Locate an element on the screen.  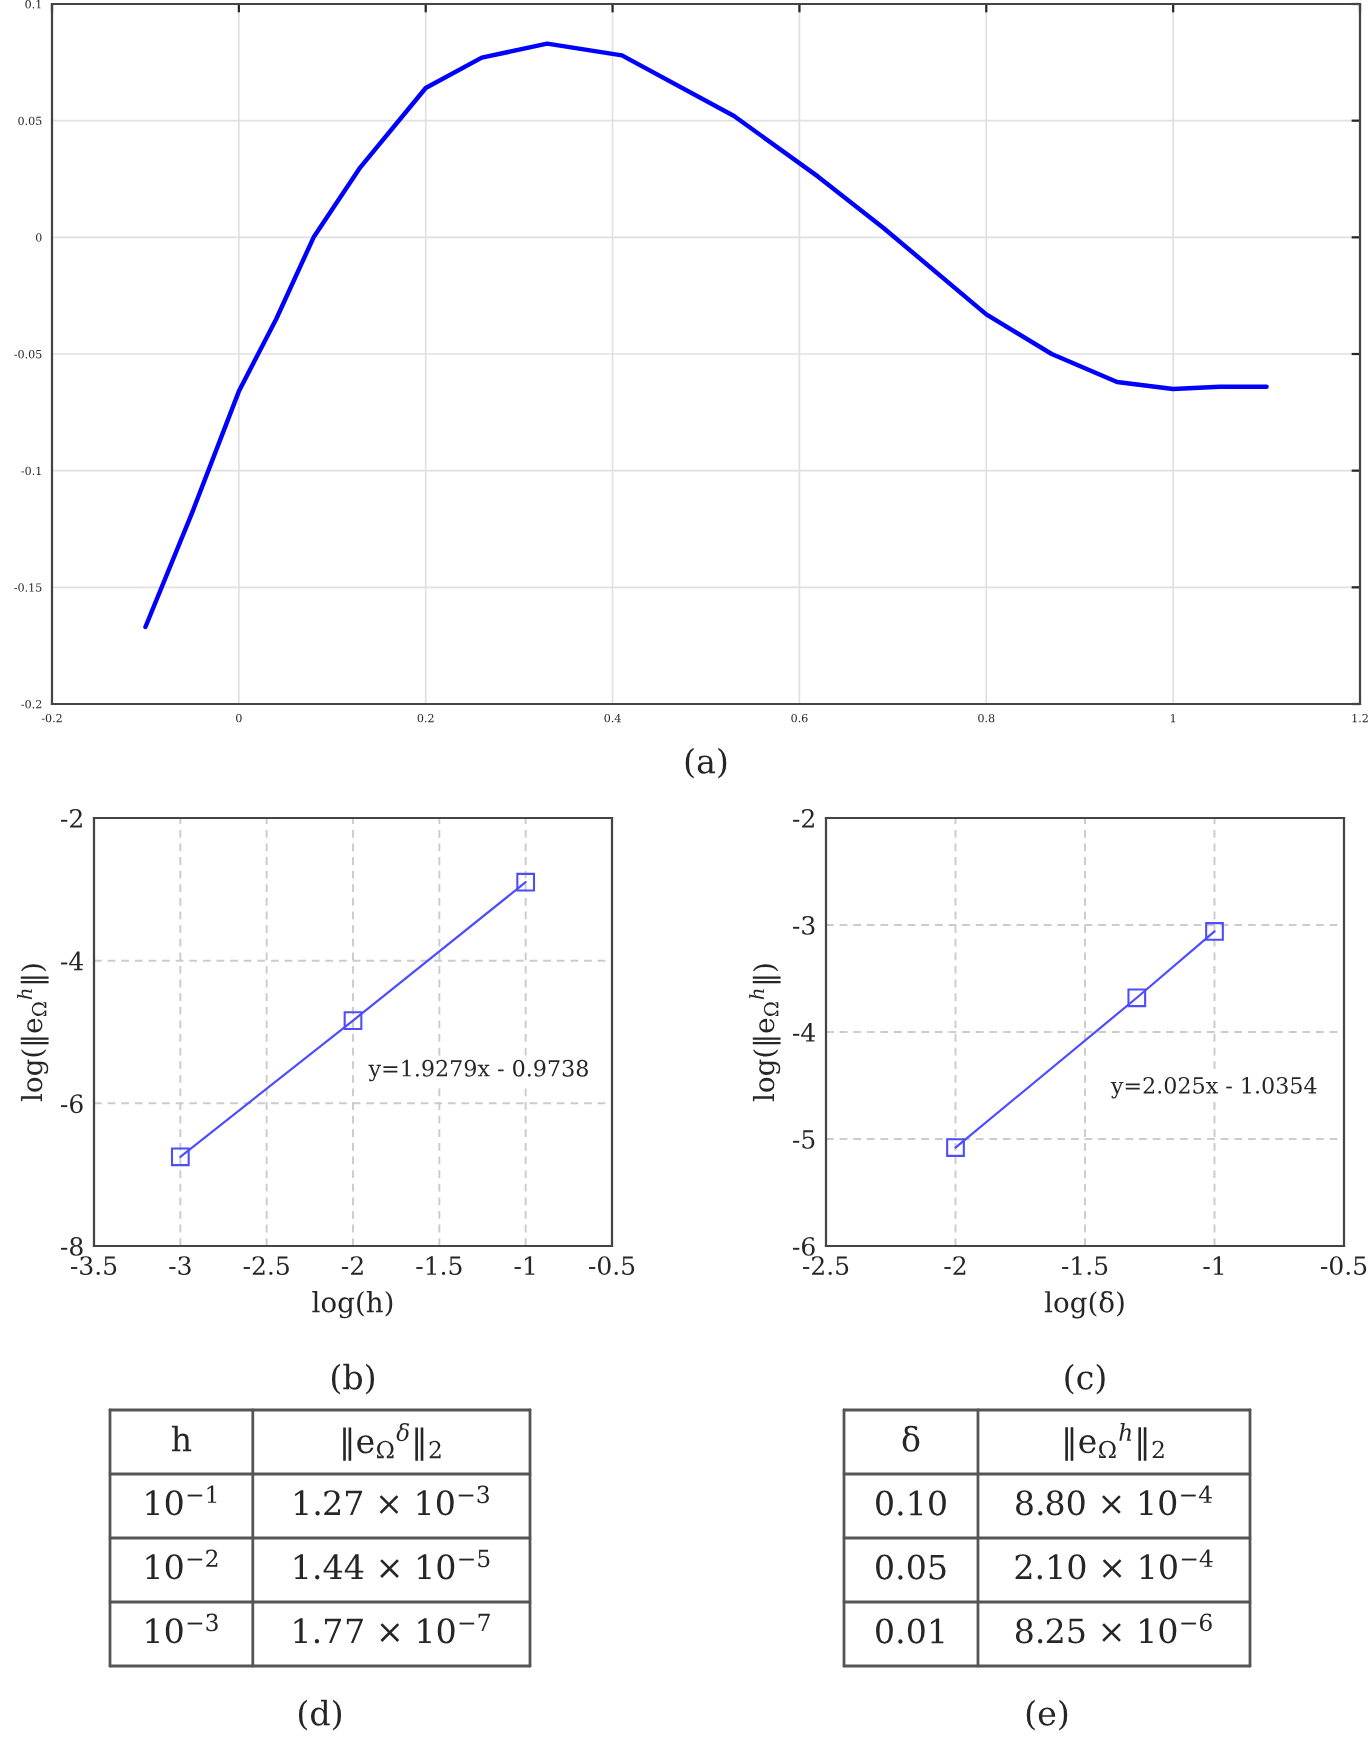
text: 8.25 × 10$^{−6}$ is located at coordinates (1113, 1628).